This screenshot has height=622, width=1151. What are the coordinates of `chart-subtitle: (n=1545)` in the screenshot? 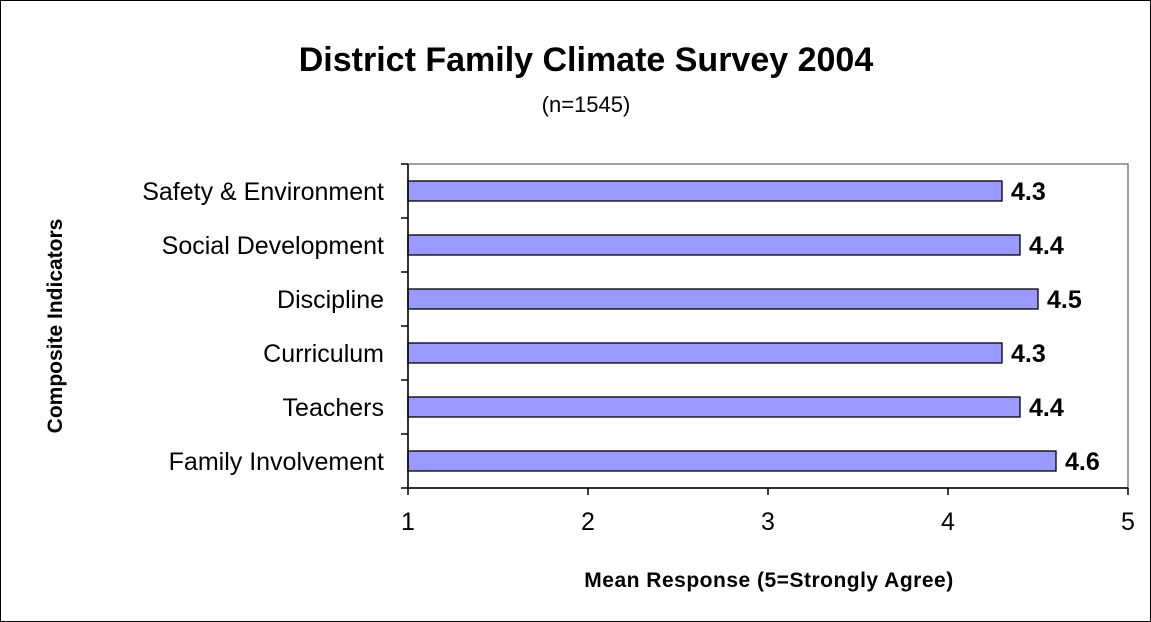 It's located at (586, 104).